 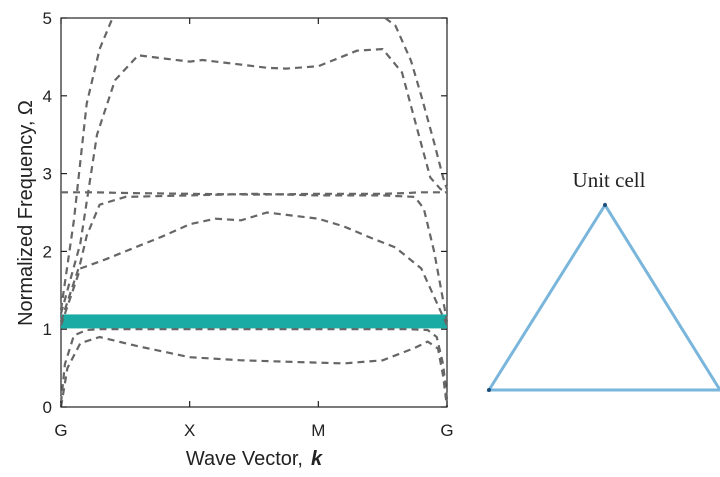 What do you see at coordinates (26, 213) in the screenshot?
I see `y-axis-title: Normalized Frequency, Ω` at bounding box center [26, 213].